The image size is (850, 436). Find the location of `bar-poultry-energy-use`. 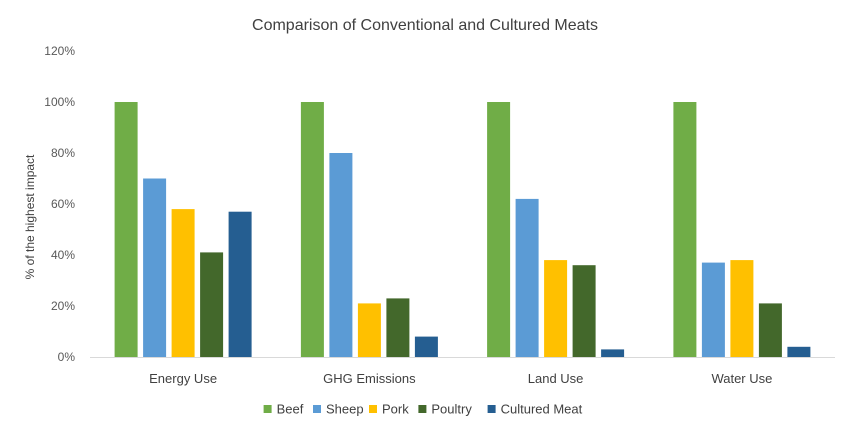

bar-poultry-energy-use is located at coordinates (212, 304).